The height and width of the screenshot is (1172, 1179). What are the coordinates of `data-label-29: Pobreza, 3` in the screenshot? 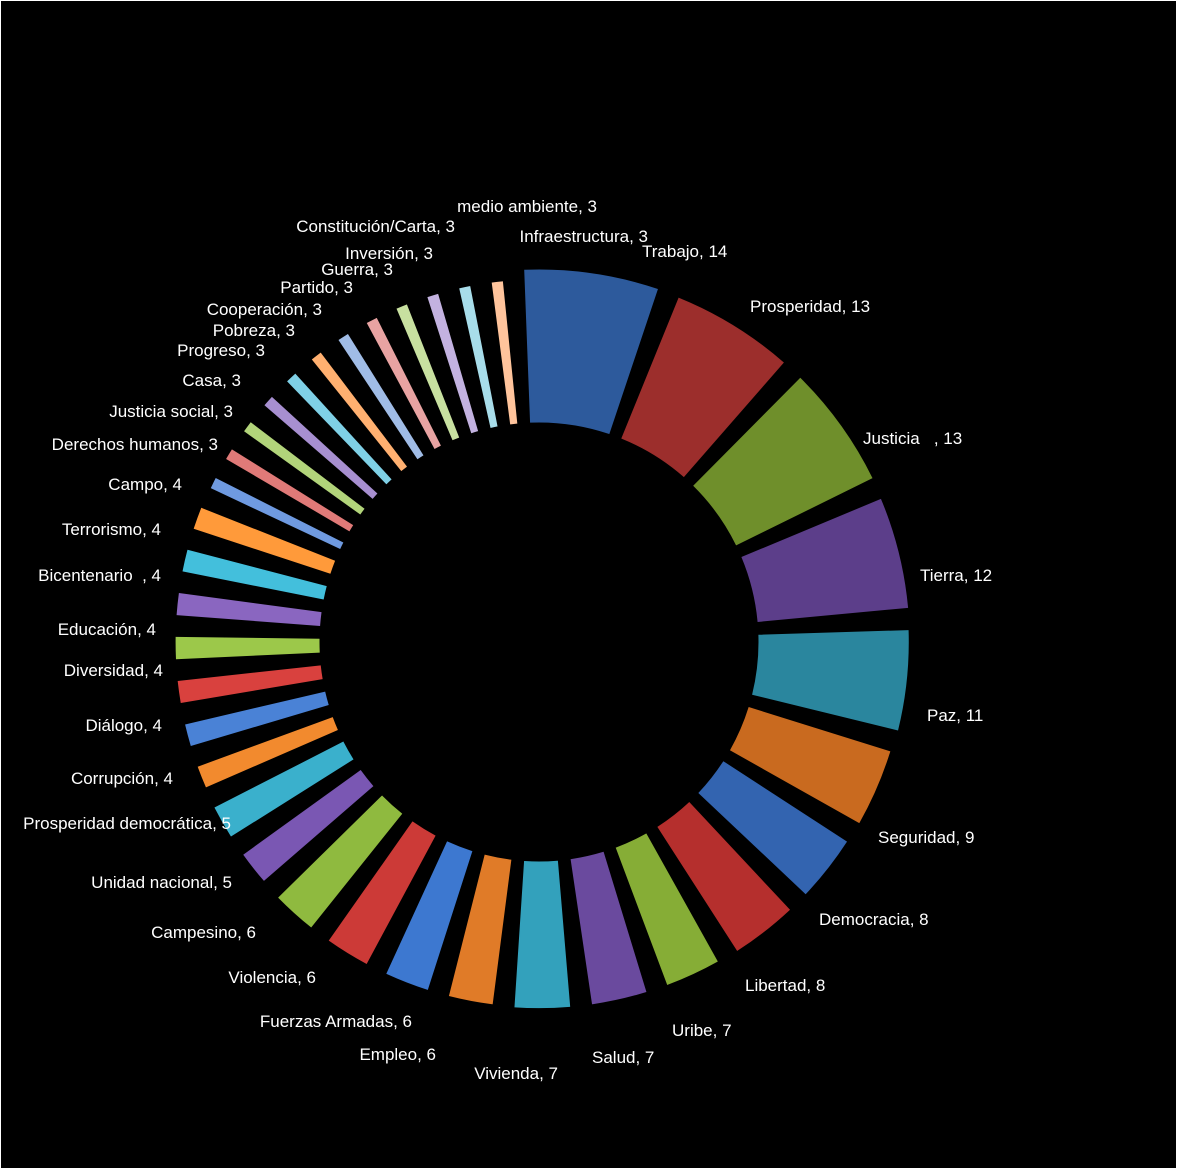 It's located at (254, 330).